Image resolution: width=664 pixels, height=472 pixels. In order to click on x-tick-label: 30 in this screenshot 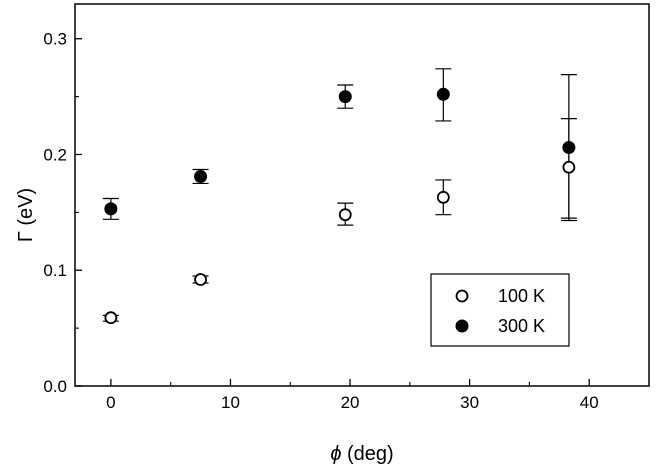, I will do `click(469, 402)`.